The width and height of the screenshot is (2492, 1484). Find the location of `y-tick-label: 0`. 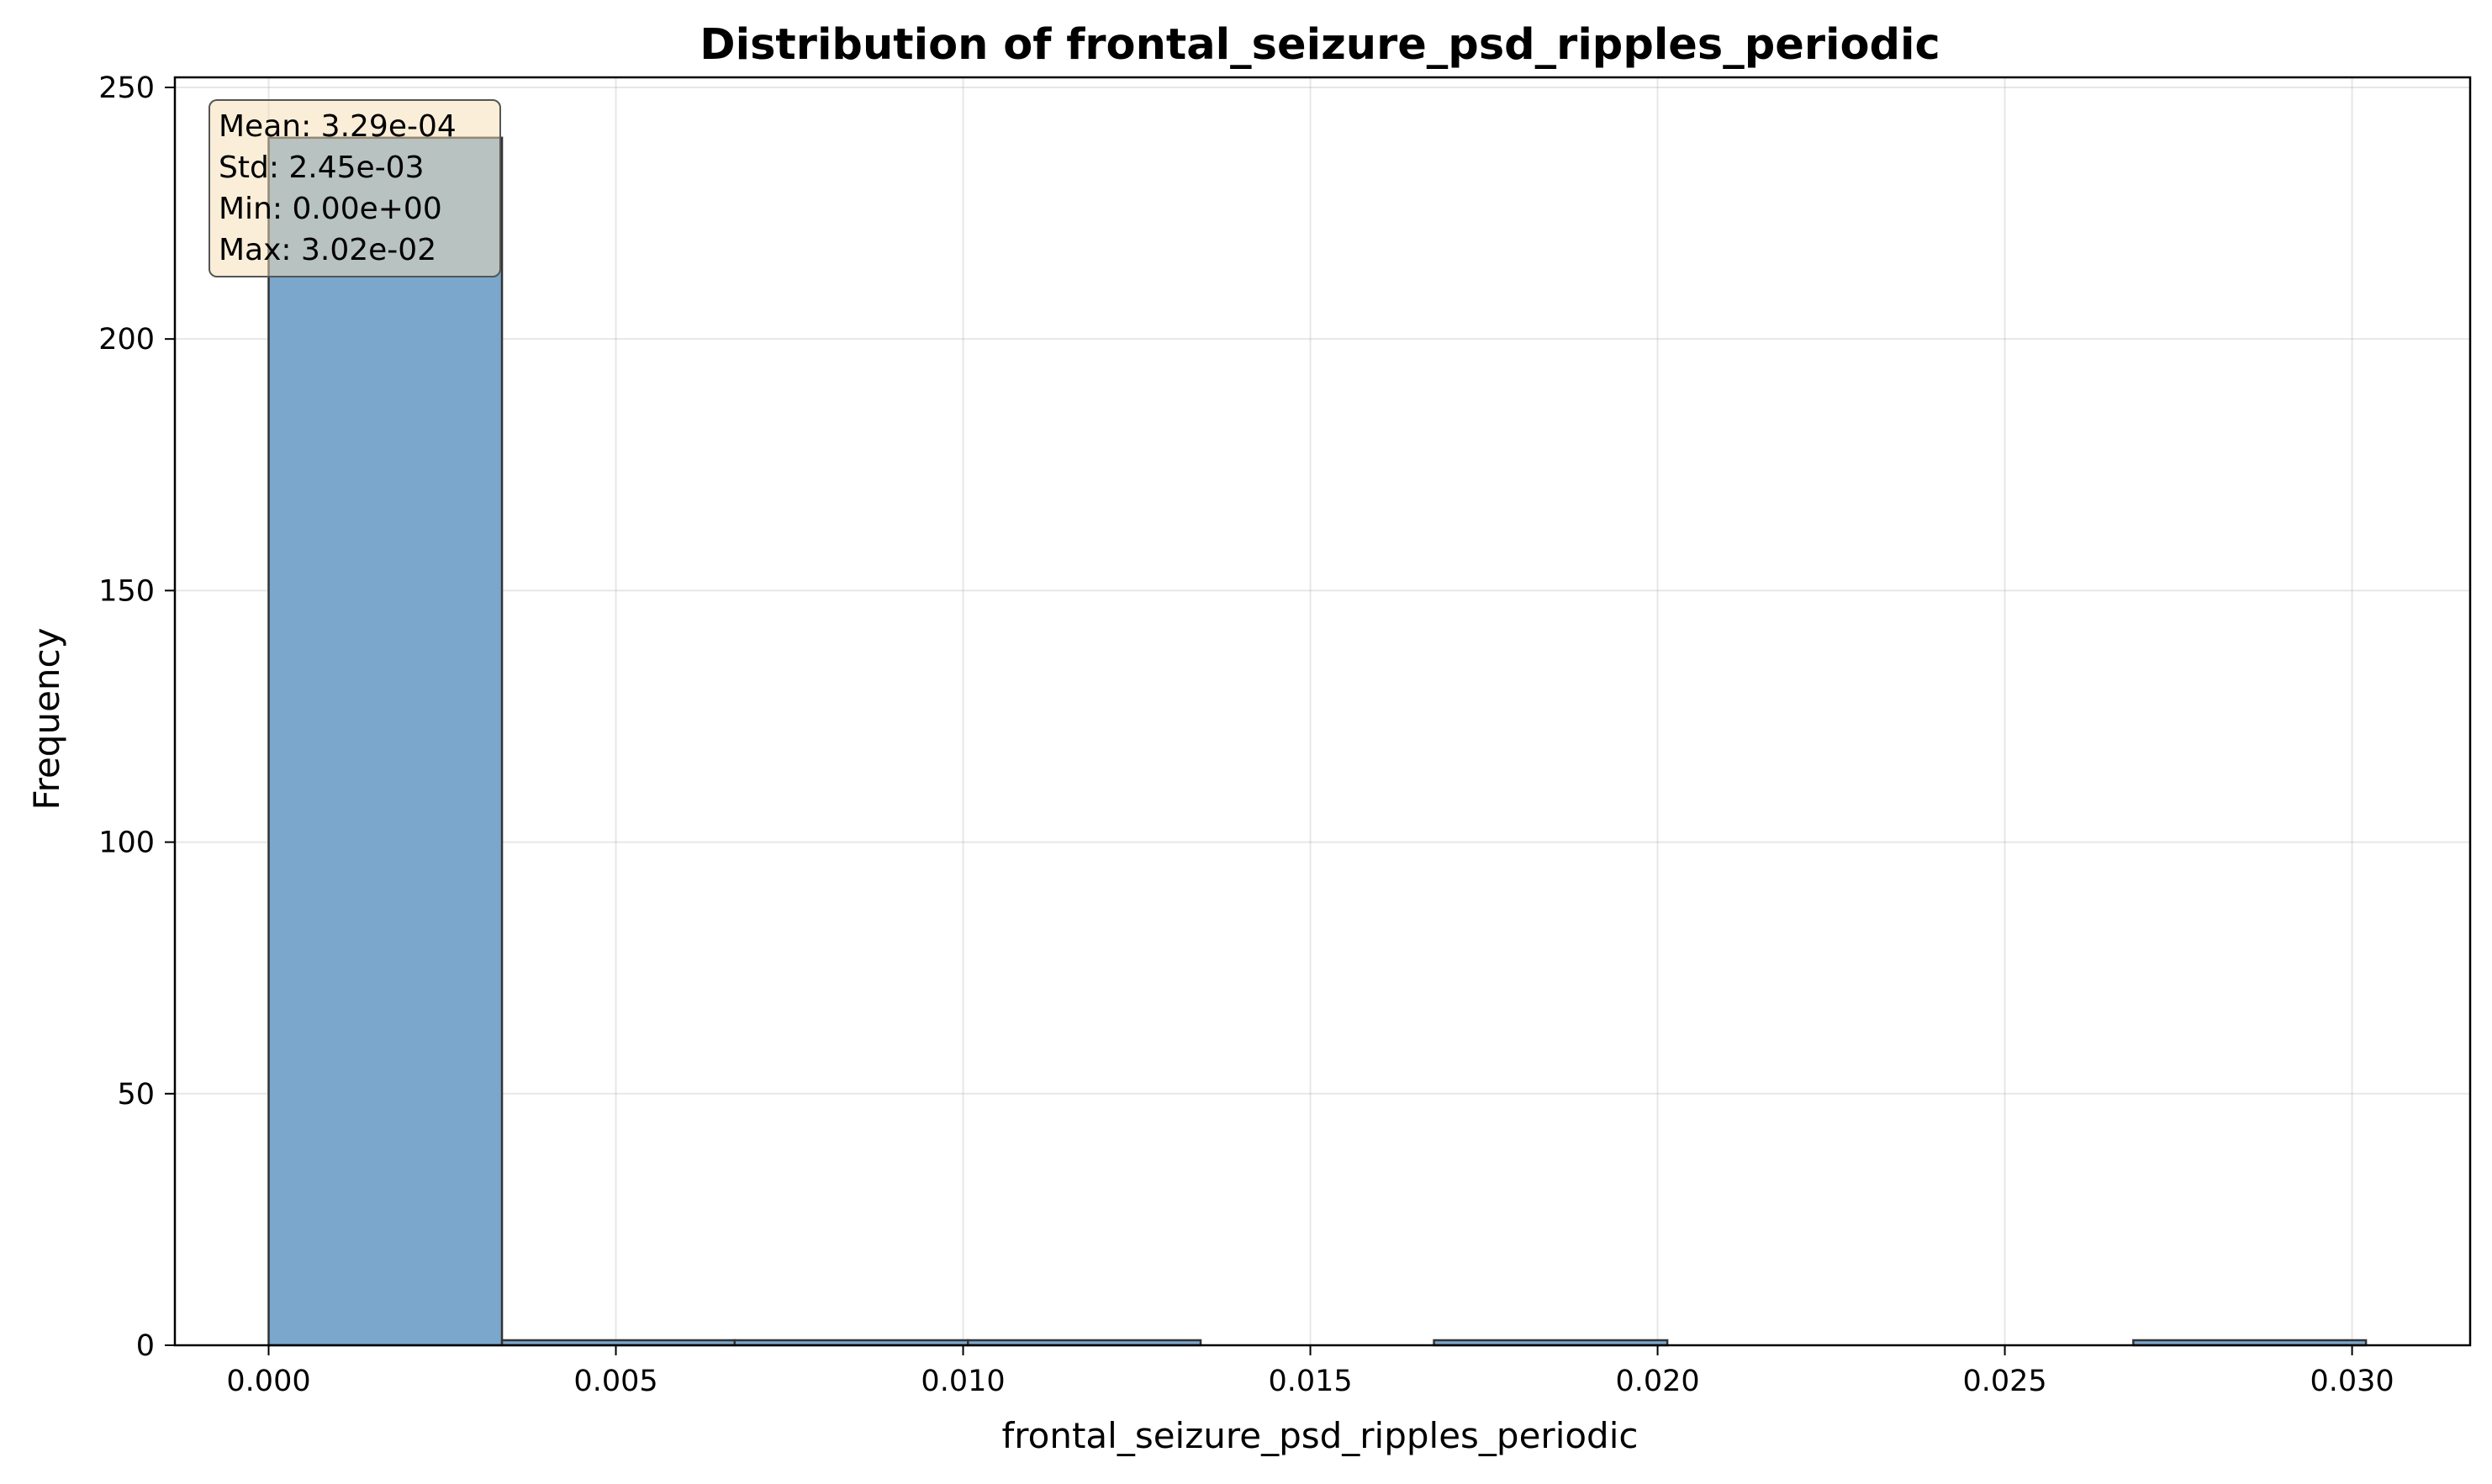

y-tick-label: 0 is located at coordinates (145, 1346).